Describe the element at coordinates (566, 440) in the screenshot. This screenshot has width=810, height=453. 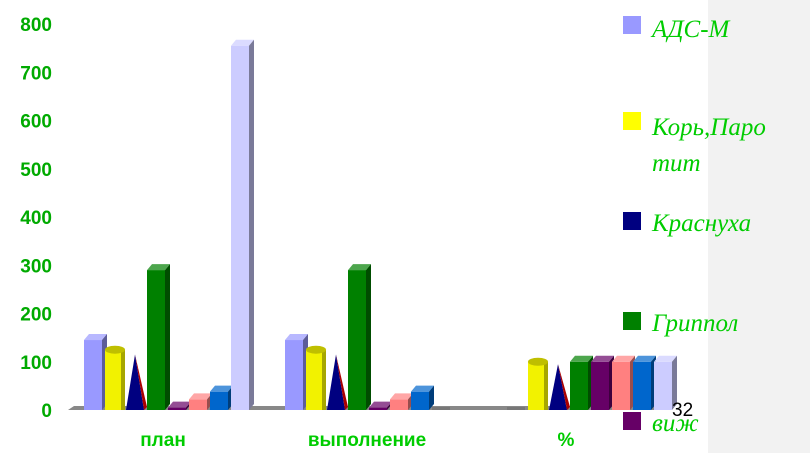
I see `x-category-label: %` at that location.